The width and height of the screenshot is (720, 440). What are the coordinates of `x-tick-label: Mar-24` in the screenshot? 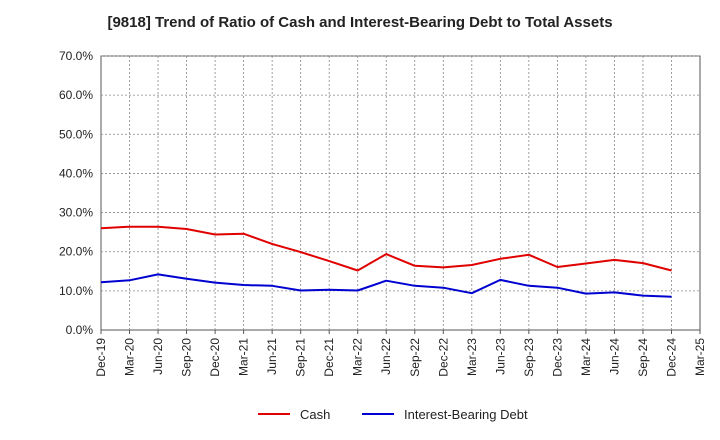 It's located at (586, 357).